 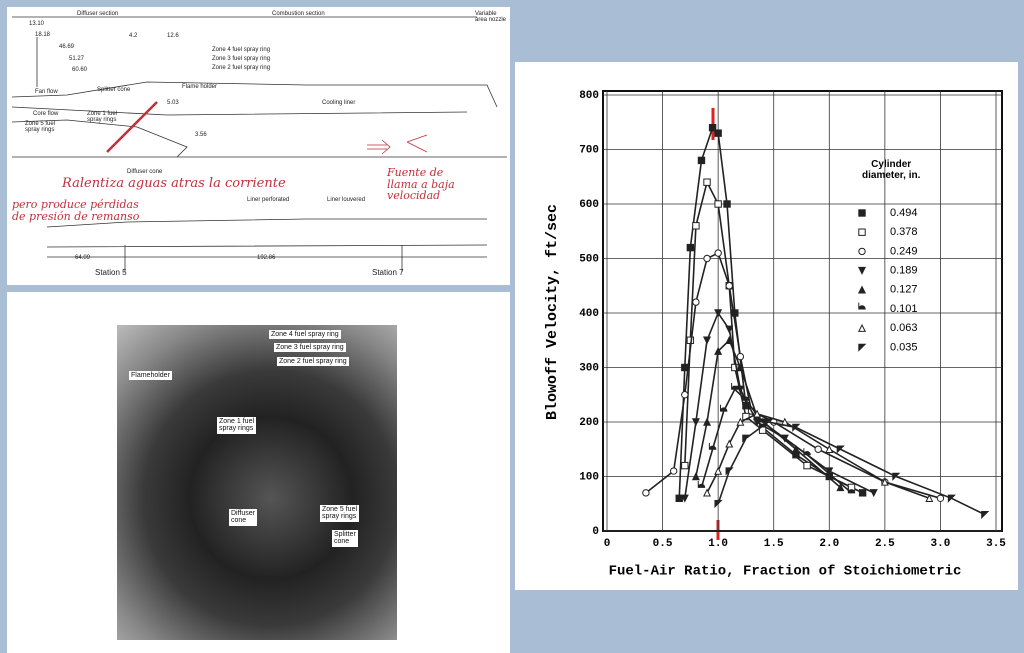 What do you see at coordinates (996, 544) in the screenshot?
I see `x-tick-label: 3.5` at bounding box center [996, 544].